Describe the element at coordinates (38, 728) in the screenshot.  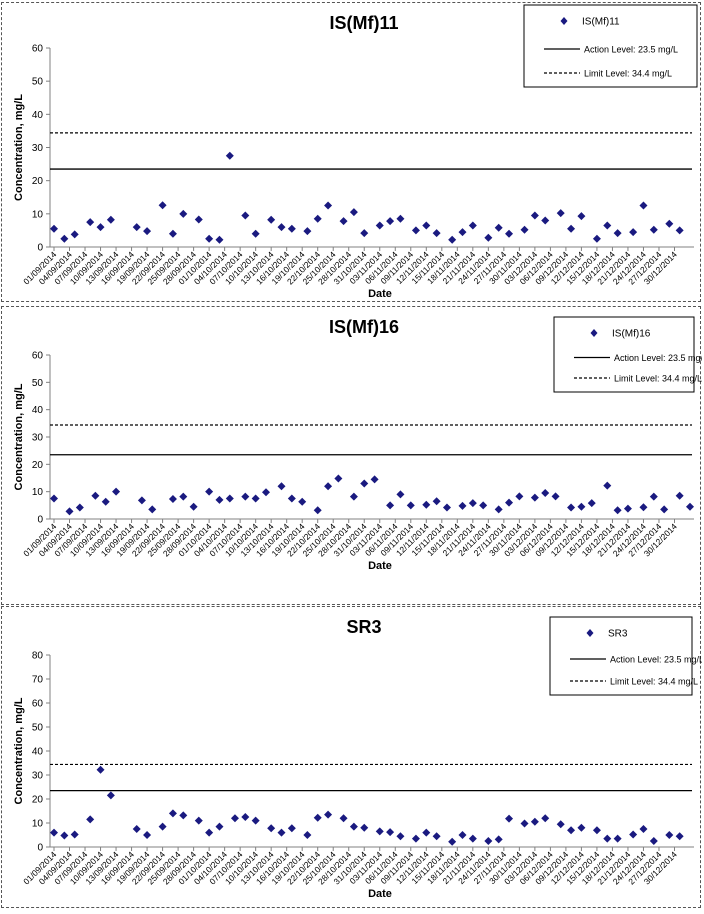
I see `y-tick-label: 50` at that location.